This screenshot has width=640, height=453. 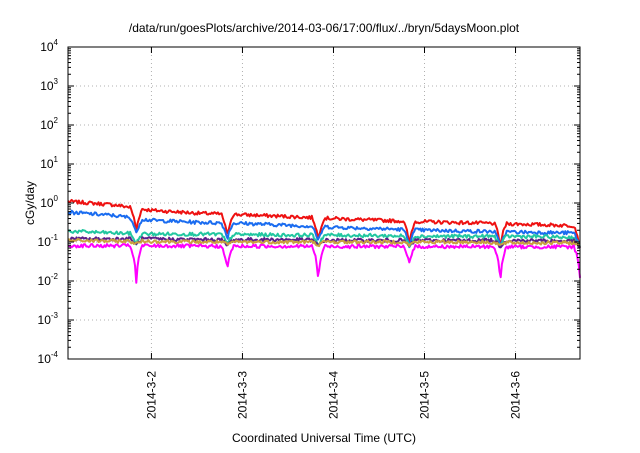 What do you see at coordinates (516, 395) in the screenshot?
I see `x-tick-label: 2014-3-6` at bounding box center [516, 395].